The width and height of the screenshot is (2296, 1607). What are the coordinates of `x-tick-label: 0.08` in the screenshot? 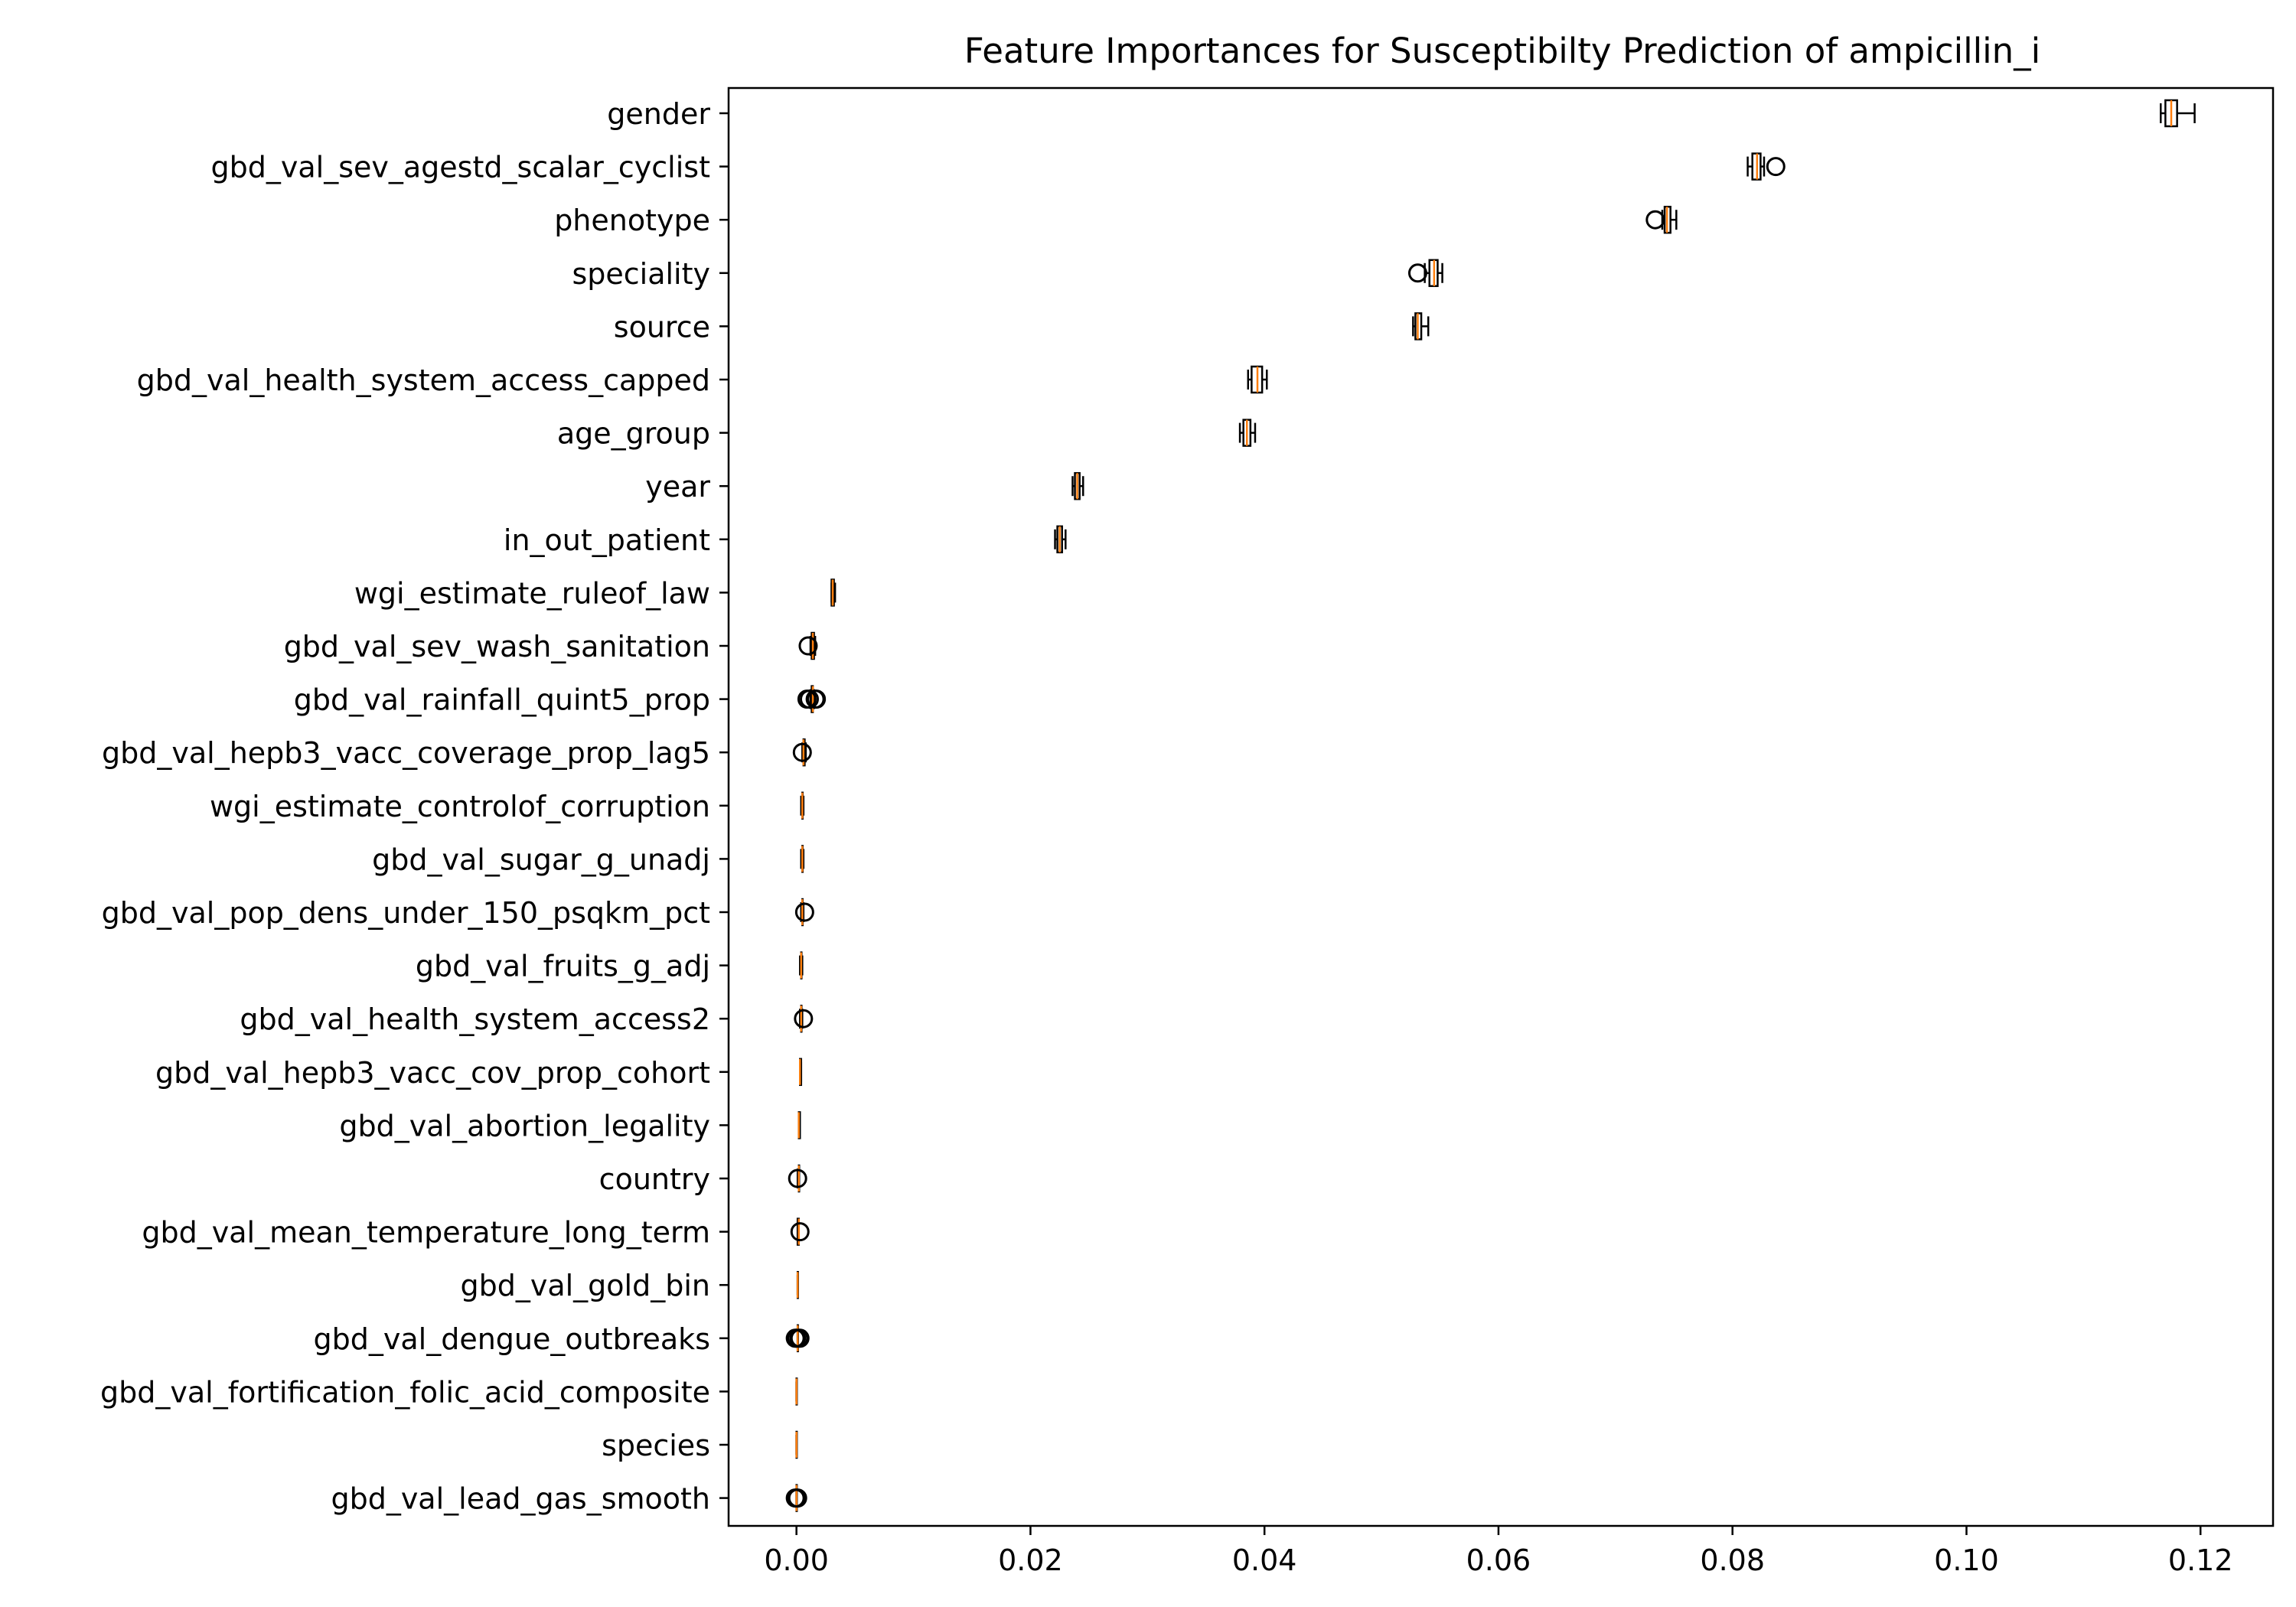 It's located at (1732, 1560).